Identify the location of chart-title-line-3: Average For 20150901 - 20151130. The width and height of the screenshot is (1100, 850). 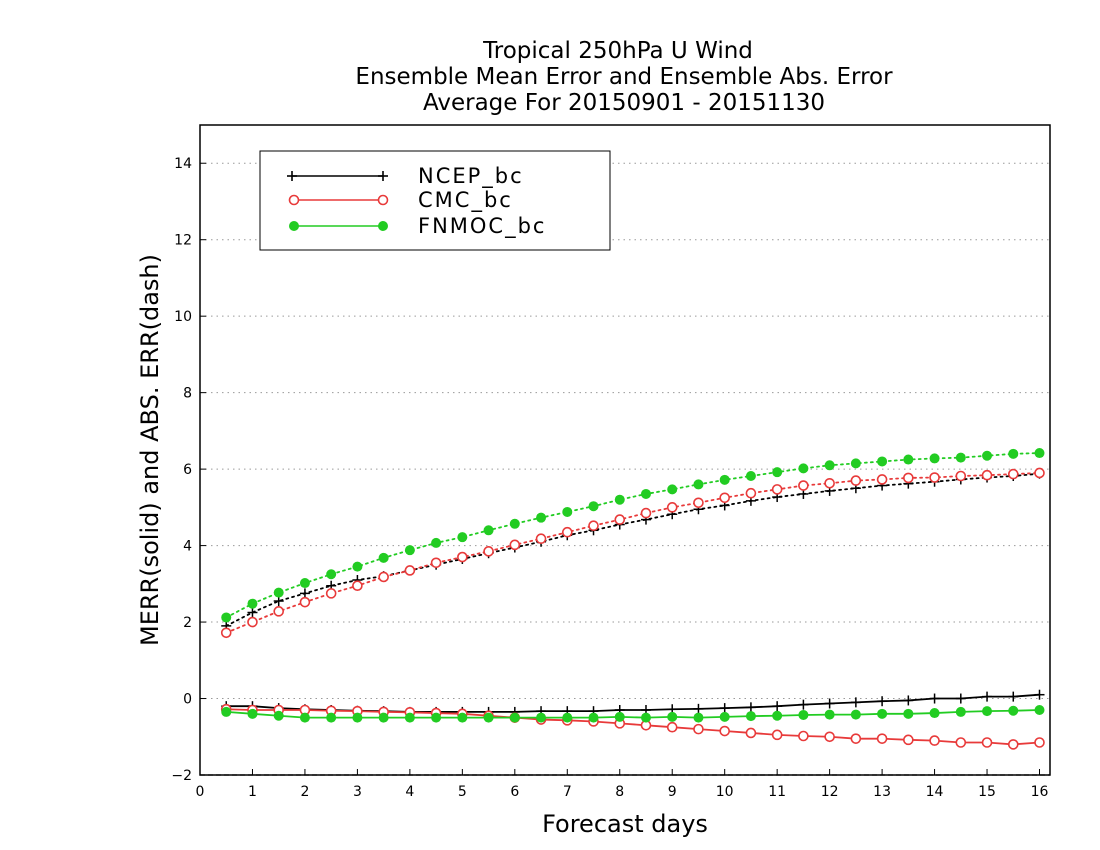
(624, 103).